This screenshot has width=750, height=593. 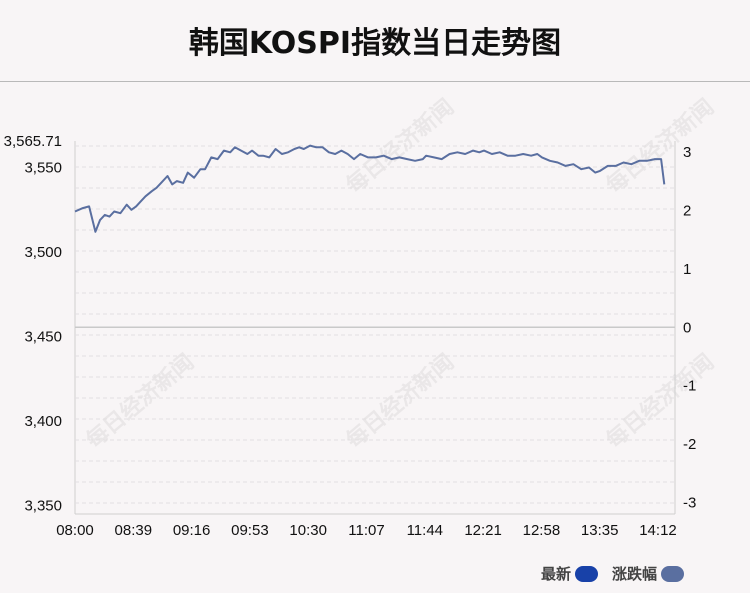 What do you see at coordinates (375, 43) in the screenshot?
I see `chart-title: 韩国KOSPI指数当日走势图` at bounding box center [375, 43].